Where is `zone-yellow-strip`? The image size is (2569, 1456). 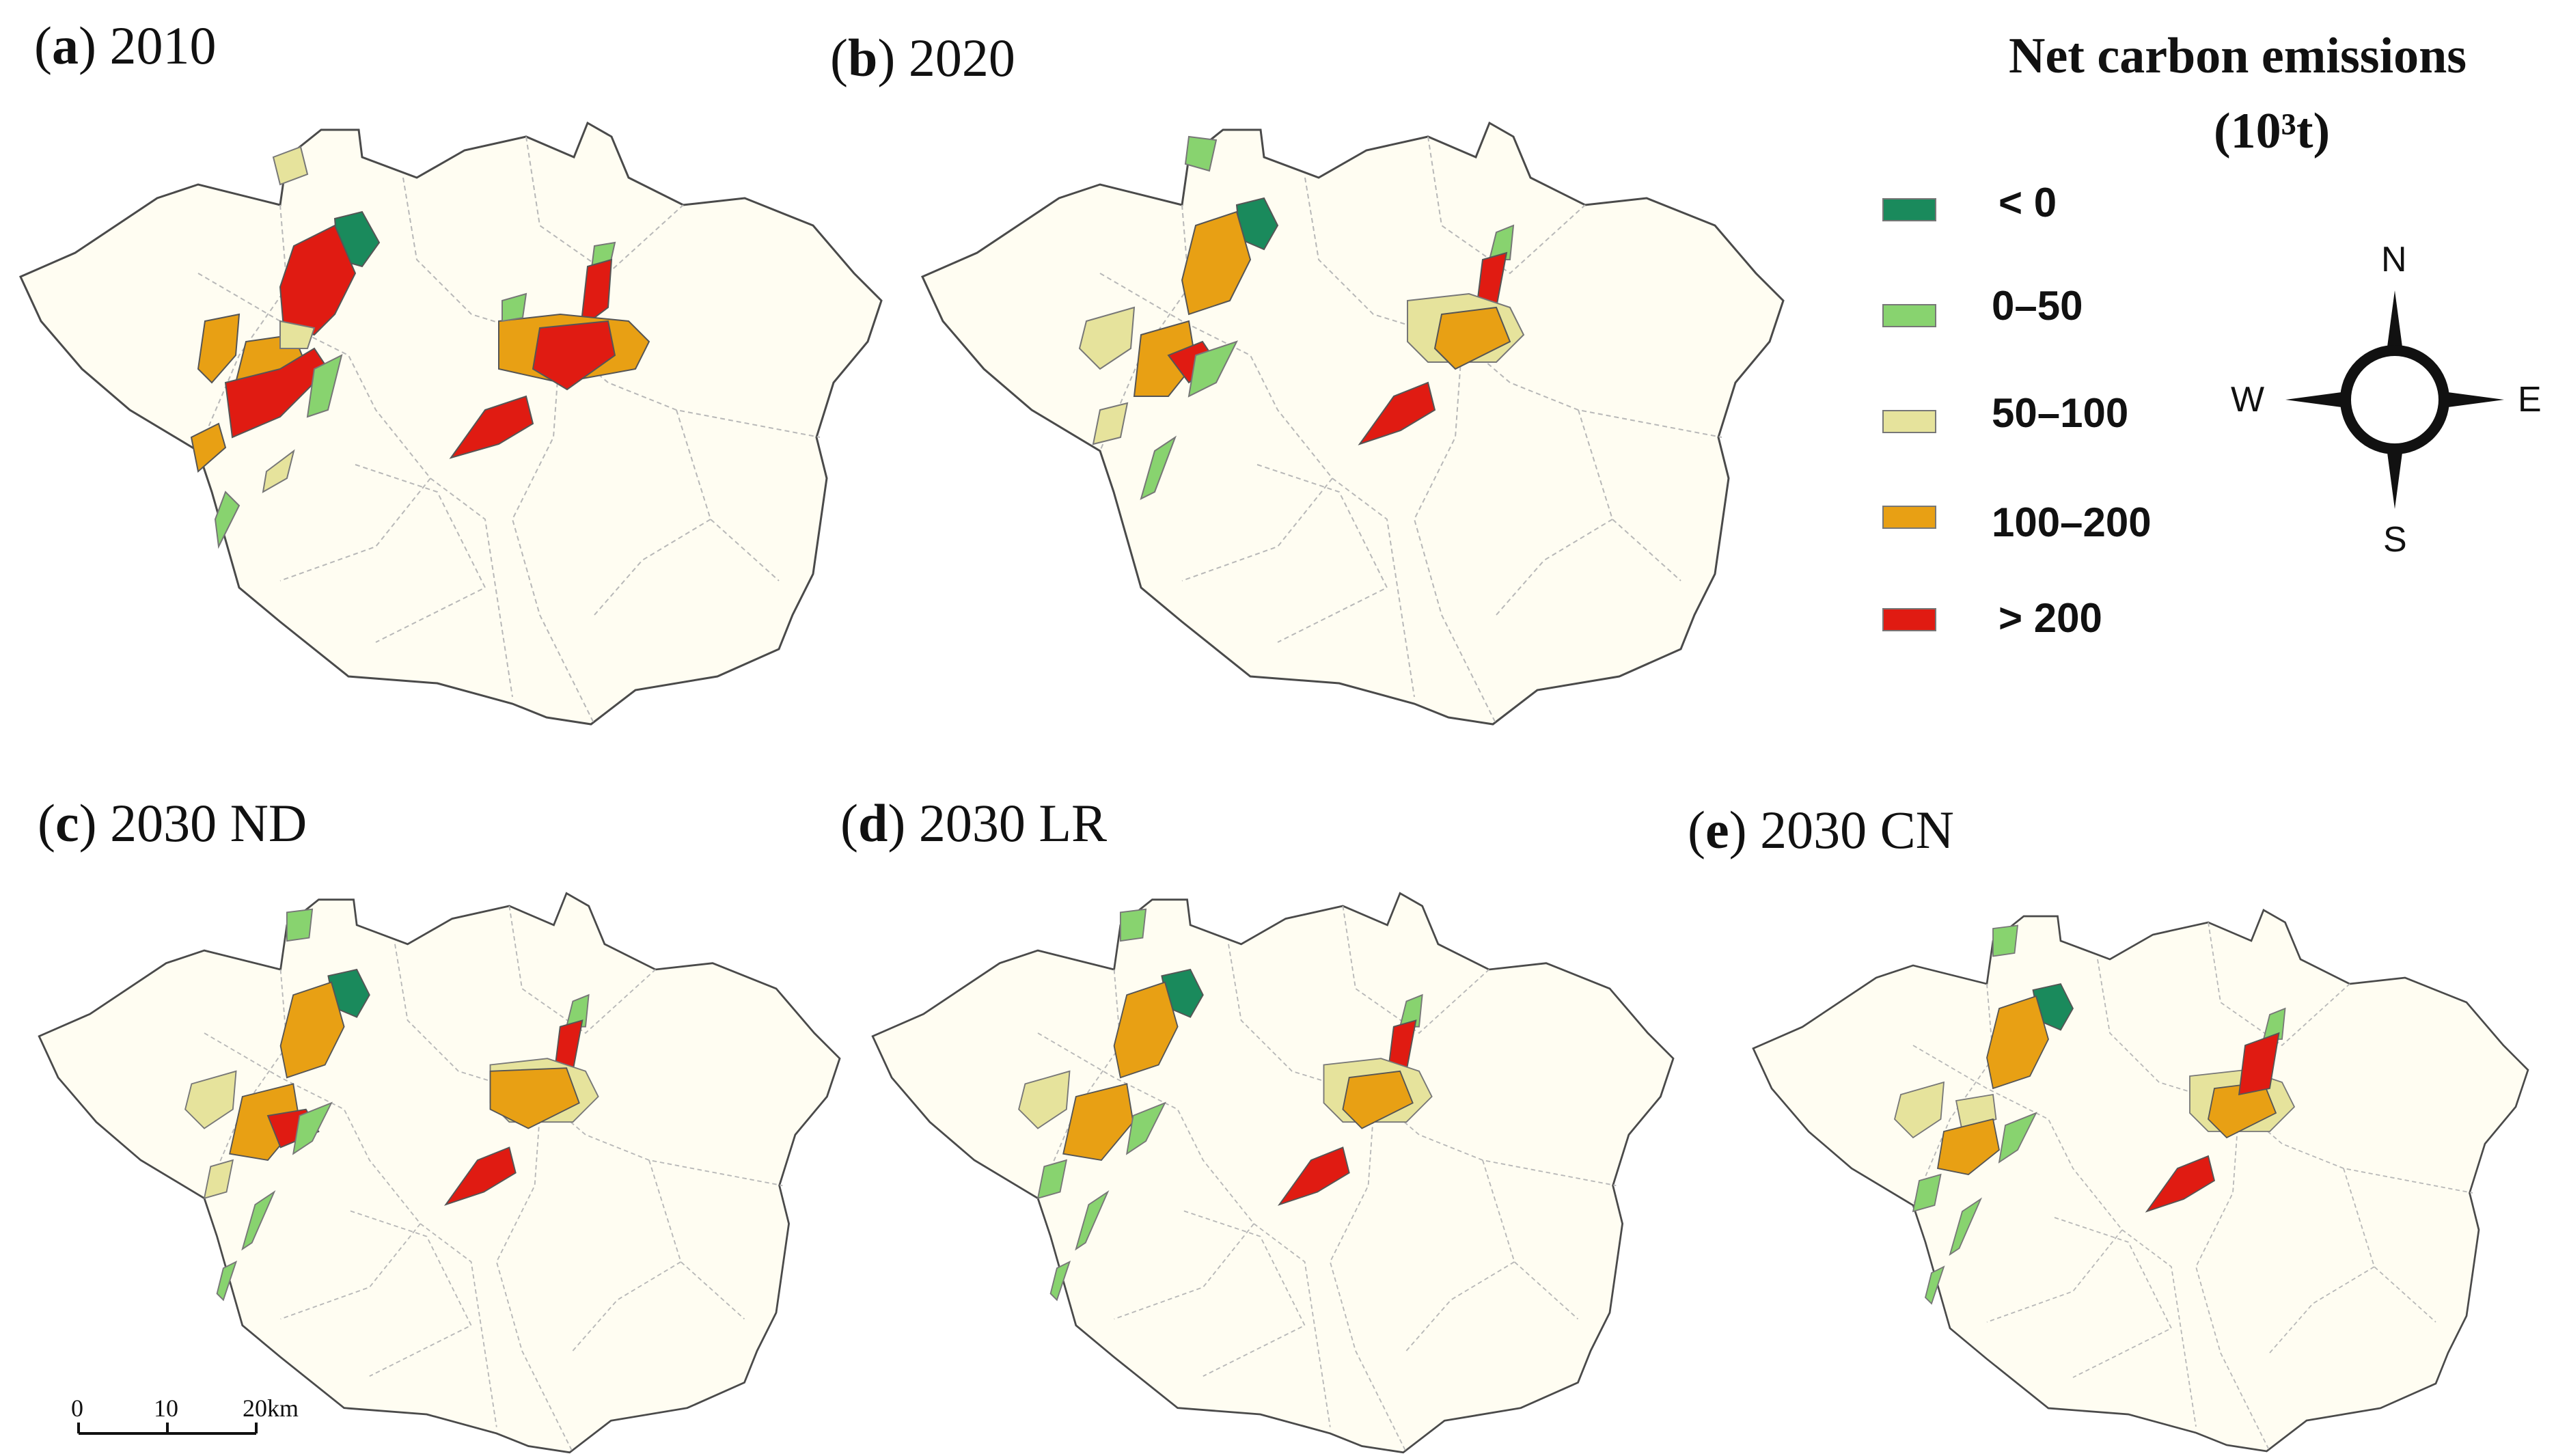
zone-yellow-strip is located at coordinates (278, 471).